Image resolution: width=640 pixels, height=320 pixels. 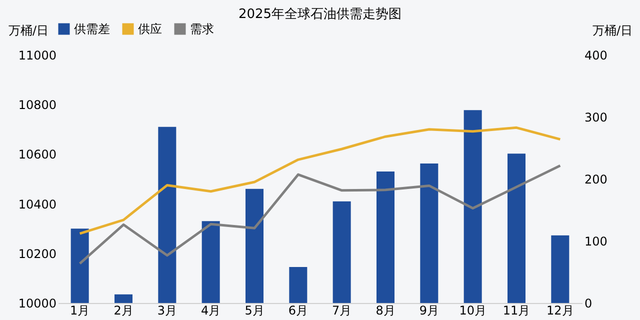 I want to click on x-tick-label: 3月, so click(x=167, y=311).